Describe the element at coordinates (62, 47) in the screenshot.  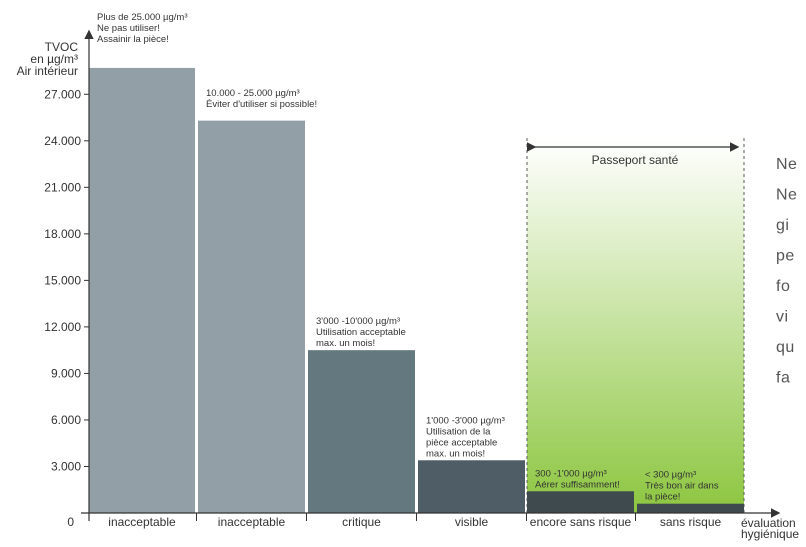
I see `y-axis-label-line-1: TVOC` at that location.